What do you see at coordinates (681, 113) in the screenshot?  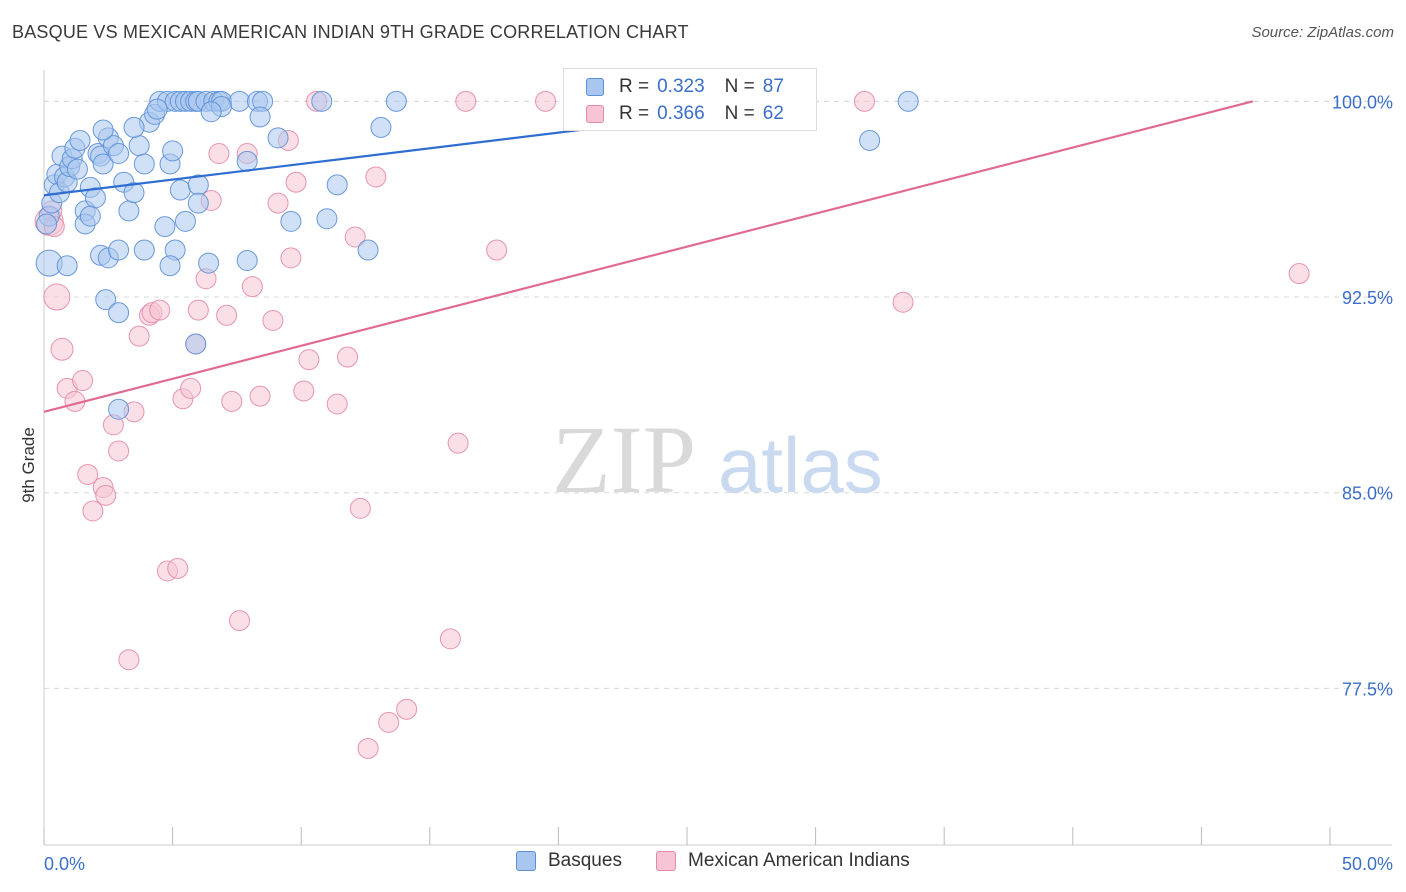 I see `legend-r-value: 0.366` at bounding box center [681, 113].